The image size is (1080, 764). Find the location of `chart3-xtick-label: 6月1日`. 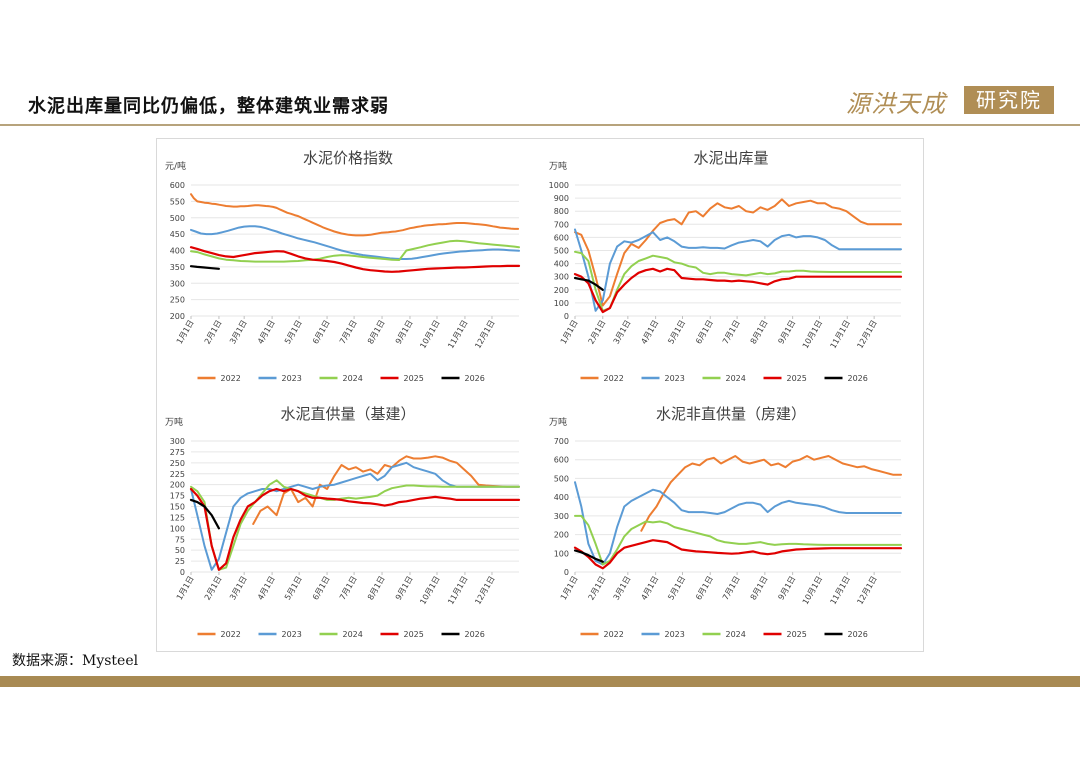

chart3-xtick-label: 6月1日 is located at coordinates (704, 588).